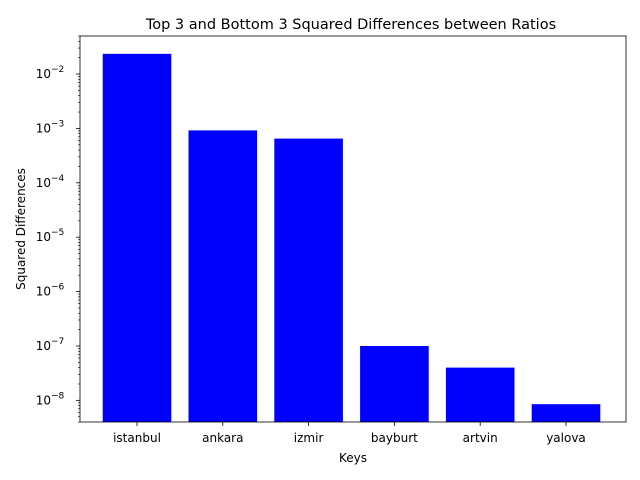 The height and width of the screenshot is (480, 640). I want to click on bar-artvin, so click(480, 394).